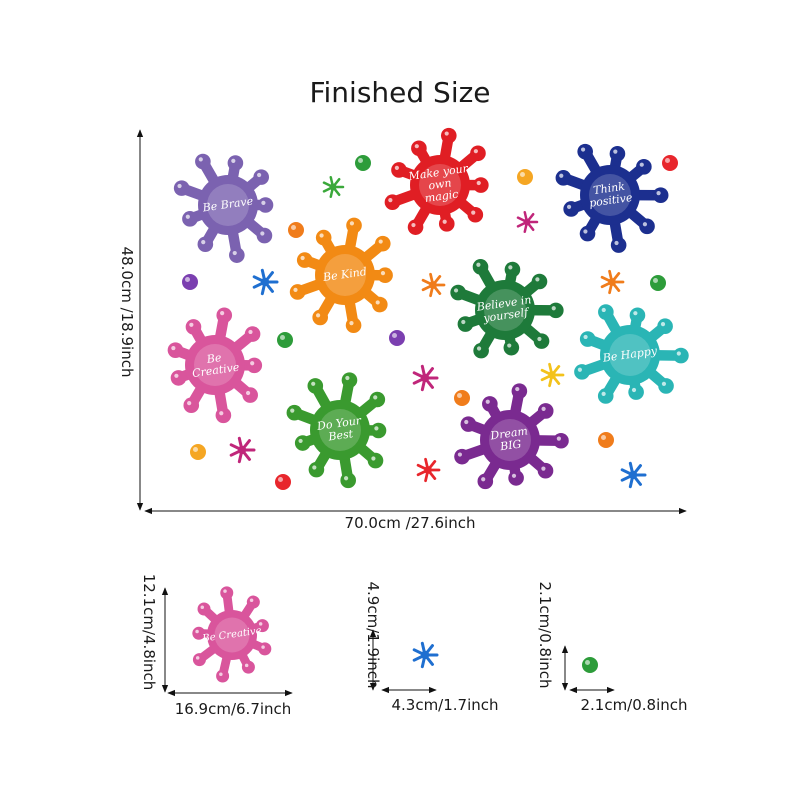  What do you see at coordinates (410, 523) in the screenshot?
I see `width-dimension-label: 70.0cm /27.6inch` at bounding box center [410, 523].